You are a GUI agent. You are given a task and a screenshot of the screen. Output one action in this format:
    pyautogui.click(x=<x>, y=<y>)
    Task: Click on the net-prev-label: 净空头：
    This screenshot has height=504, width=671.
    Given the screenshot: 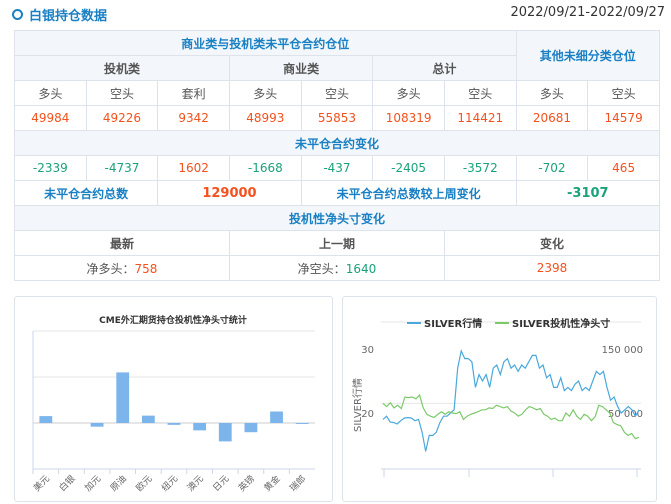 What is the action you would take?
    pyautogui.click(x=321, y=268)
    